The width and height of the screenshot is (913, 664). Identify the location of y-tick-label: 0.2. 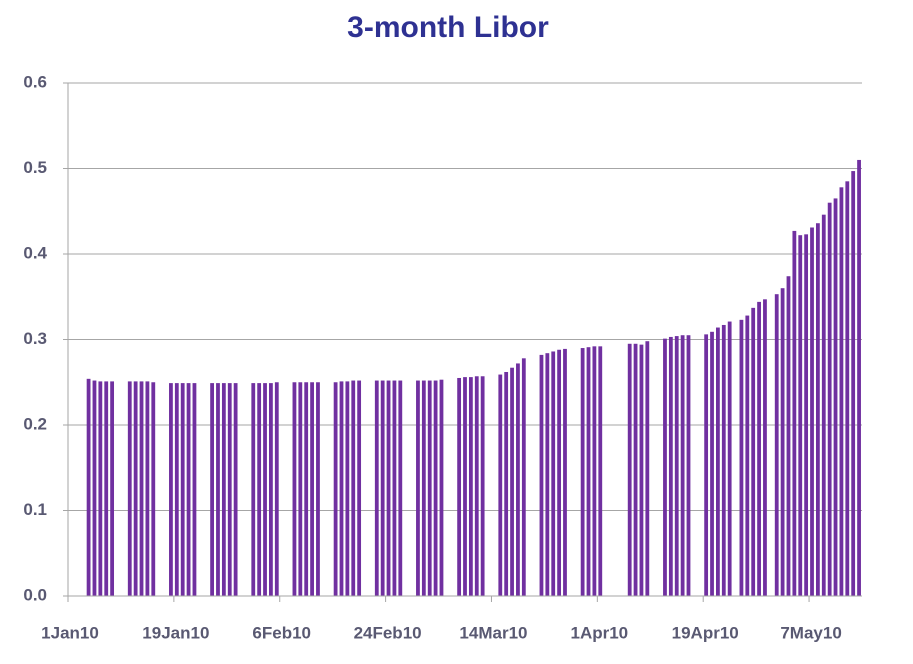
(35, 423).